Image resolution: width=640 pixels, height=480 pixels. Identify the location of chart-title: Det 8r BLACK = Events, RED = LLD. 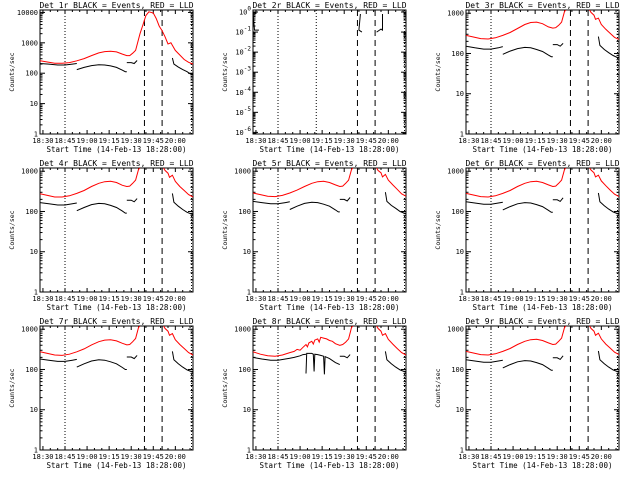
(329, 321).